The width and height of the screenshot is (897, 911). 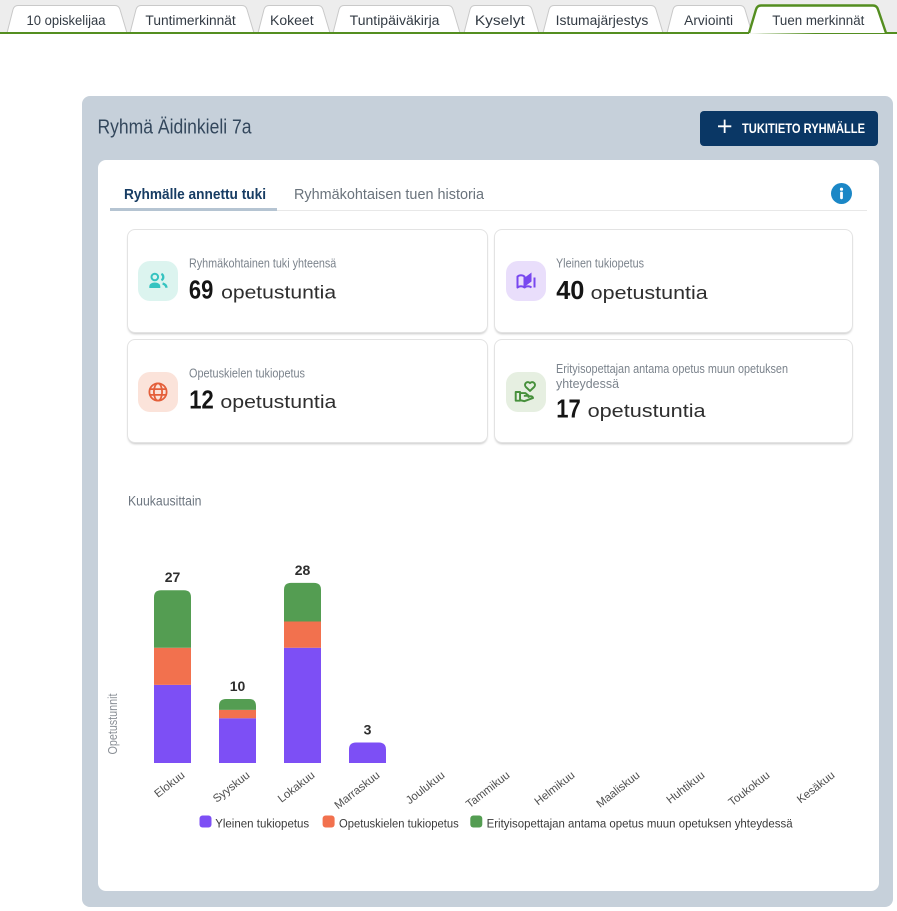 What do you see at coordinates (818, 20) in the screenshot?
I see `svg-text: Tuen merkinnät` at bounding box center [818, 20].